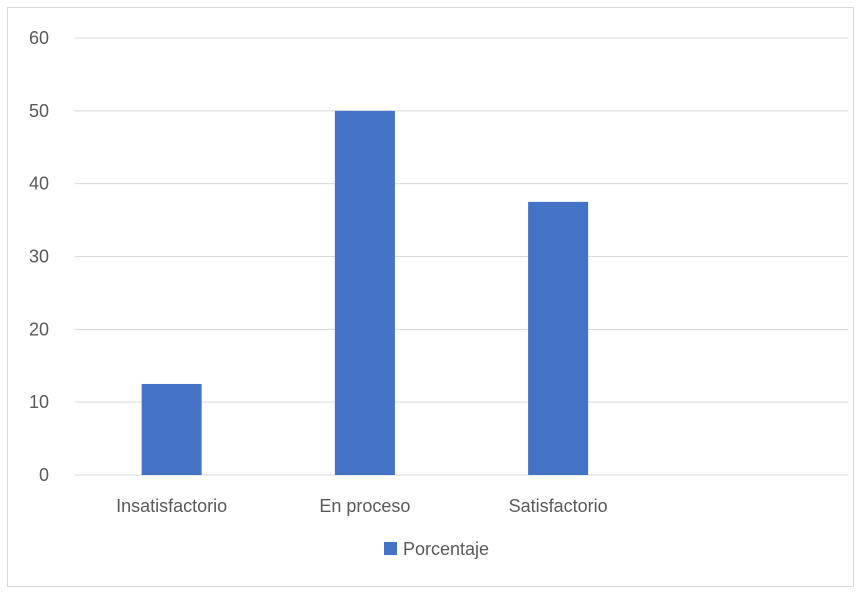  What do you see at coordinates (39, 329) in the screenshot?
I see `y-tick-label: 20` at bounding box center [39, 329].